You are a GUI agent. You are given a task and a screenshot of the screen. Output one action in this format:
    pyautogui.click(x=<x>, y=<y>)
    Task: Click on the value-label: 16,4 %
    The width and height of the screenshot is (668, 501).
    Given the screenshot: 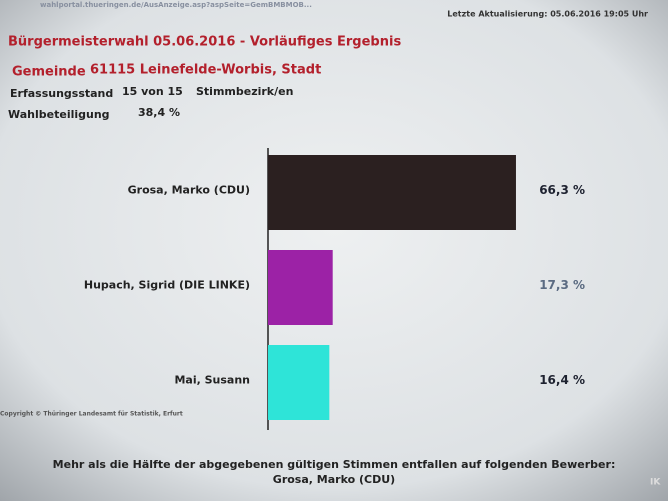 What is the action you would take?
    pyautogui.click(x=562, y=380)
    